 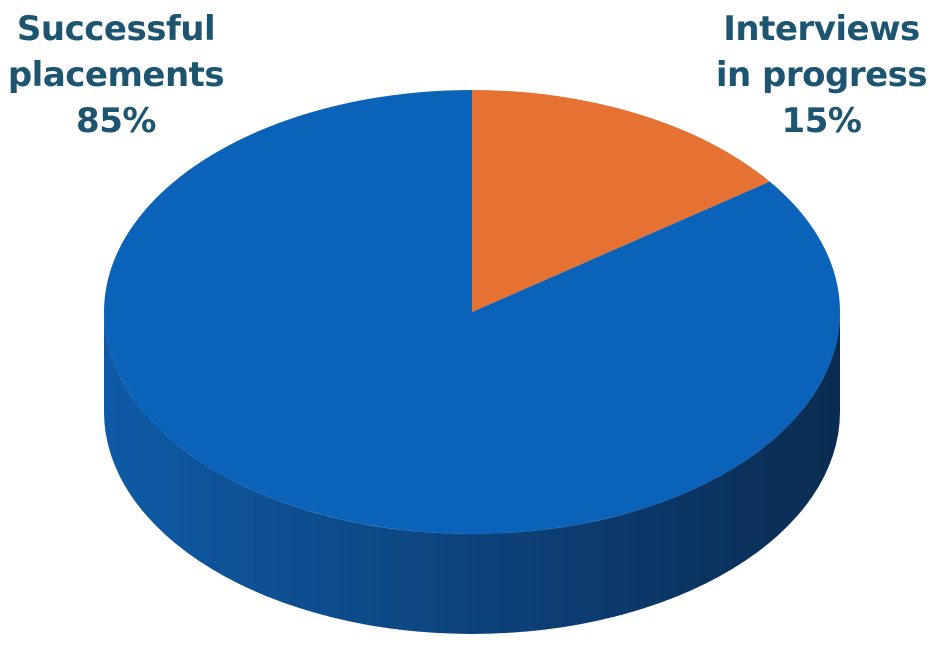 I want to click on slice-interviews-in-progress, so click(x=621, y=201).